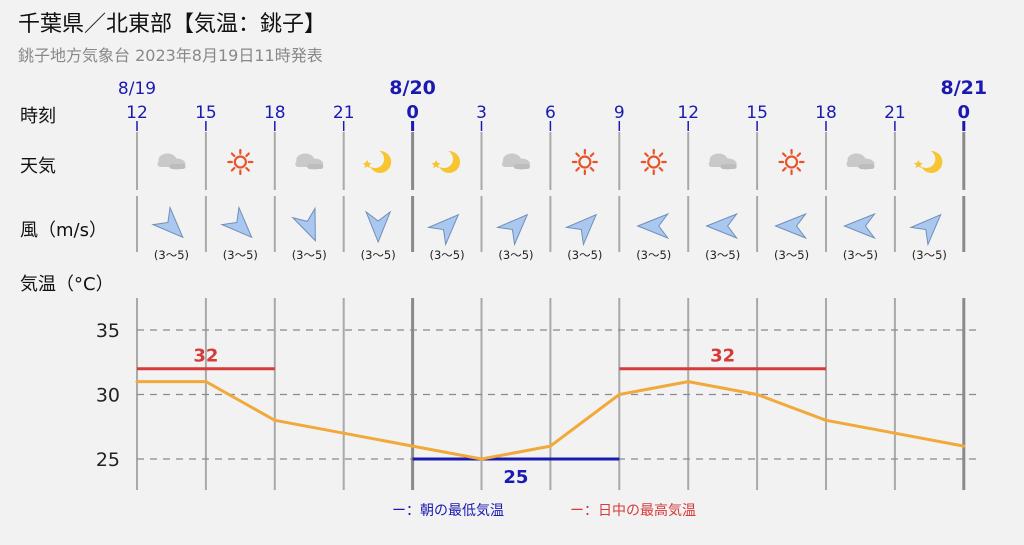 Image resolution: width=1024 pixels, height=545 pixels. What do you see at coordinates (108, 331) in the screenshot?
I see `y-tick-label: 35` at bounding box center [108, 331].